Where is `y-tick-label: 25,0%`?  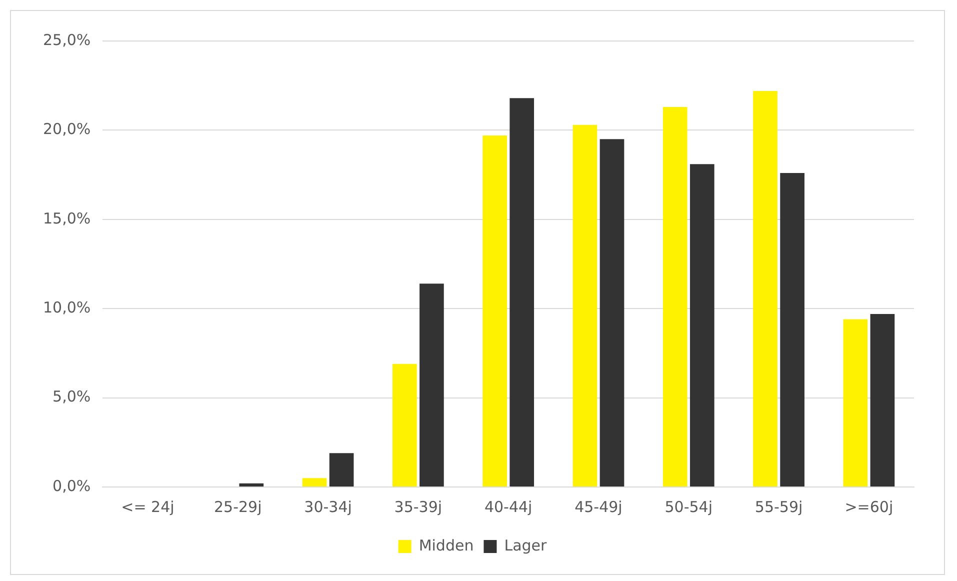 y-tick-label: 25,0% is located at coordinates (66, 39).